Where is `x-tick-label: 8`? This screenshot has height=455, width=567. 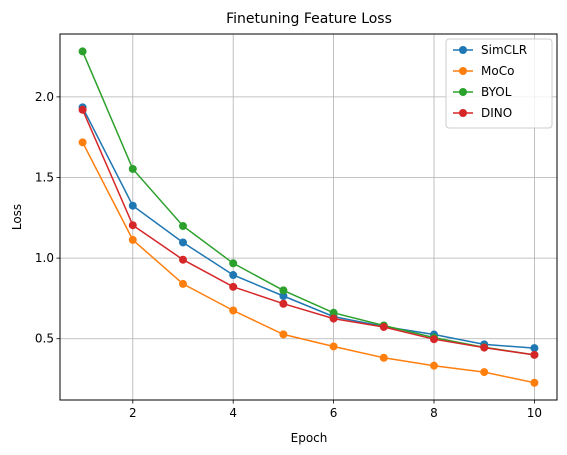 x-tick-label: 8 is located at coordinates (434, 413).